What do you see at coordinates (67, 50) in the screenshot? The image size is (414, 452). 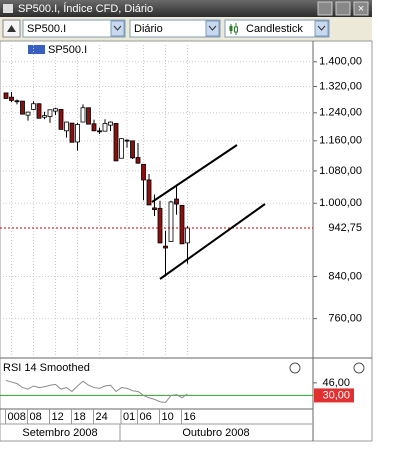 I see `legend: SP500.I` at bounding box center [67, 50].